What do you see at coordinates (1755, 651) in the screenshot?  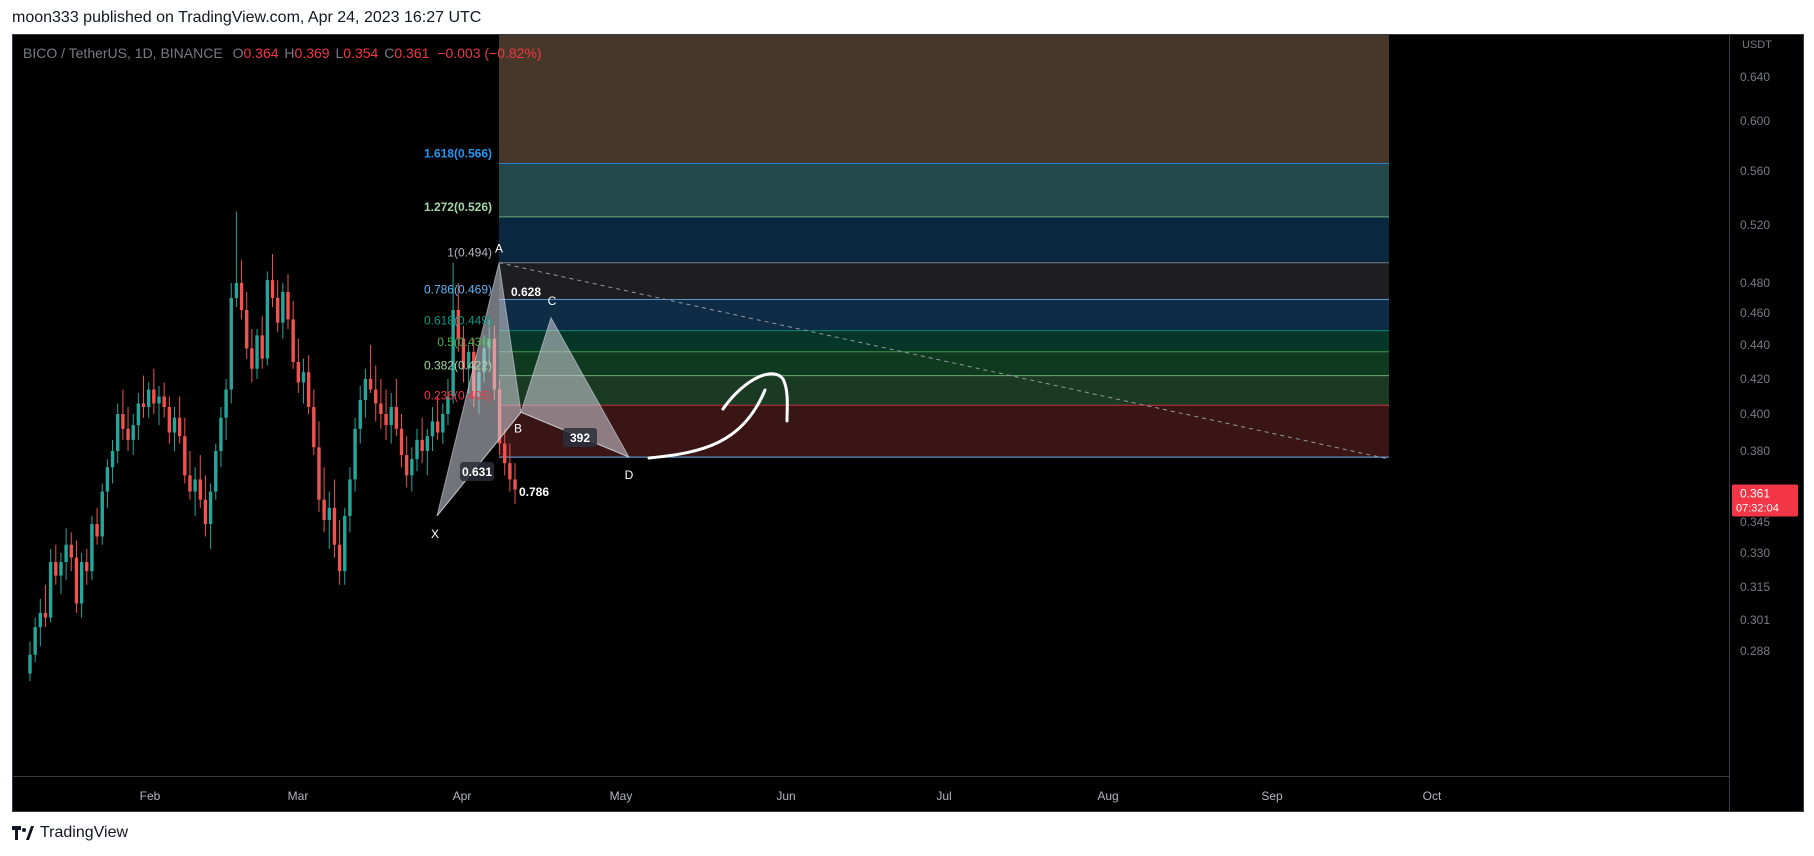 I see `price-tick: 0.288` at bounding box center [1755, 651].